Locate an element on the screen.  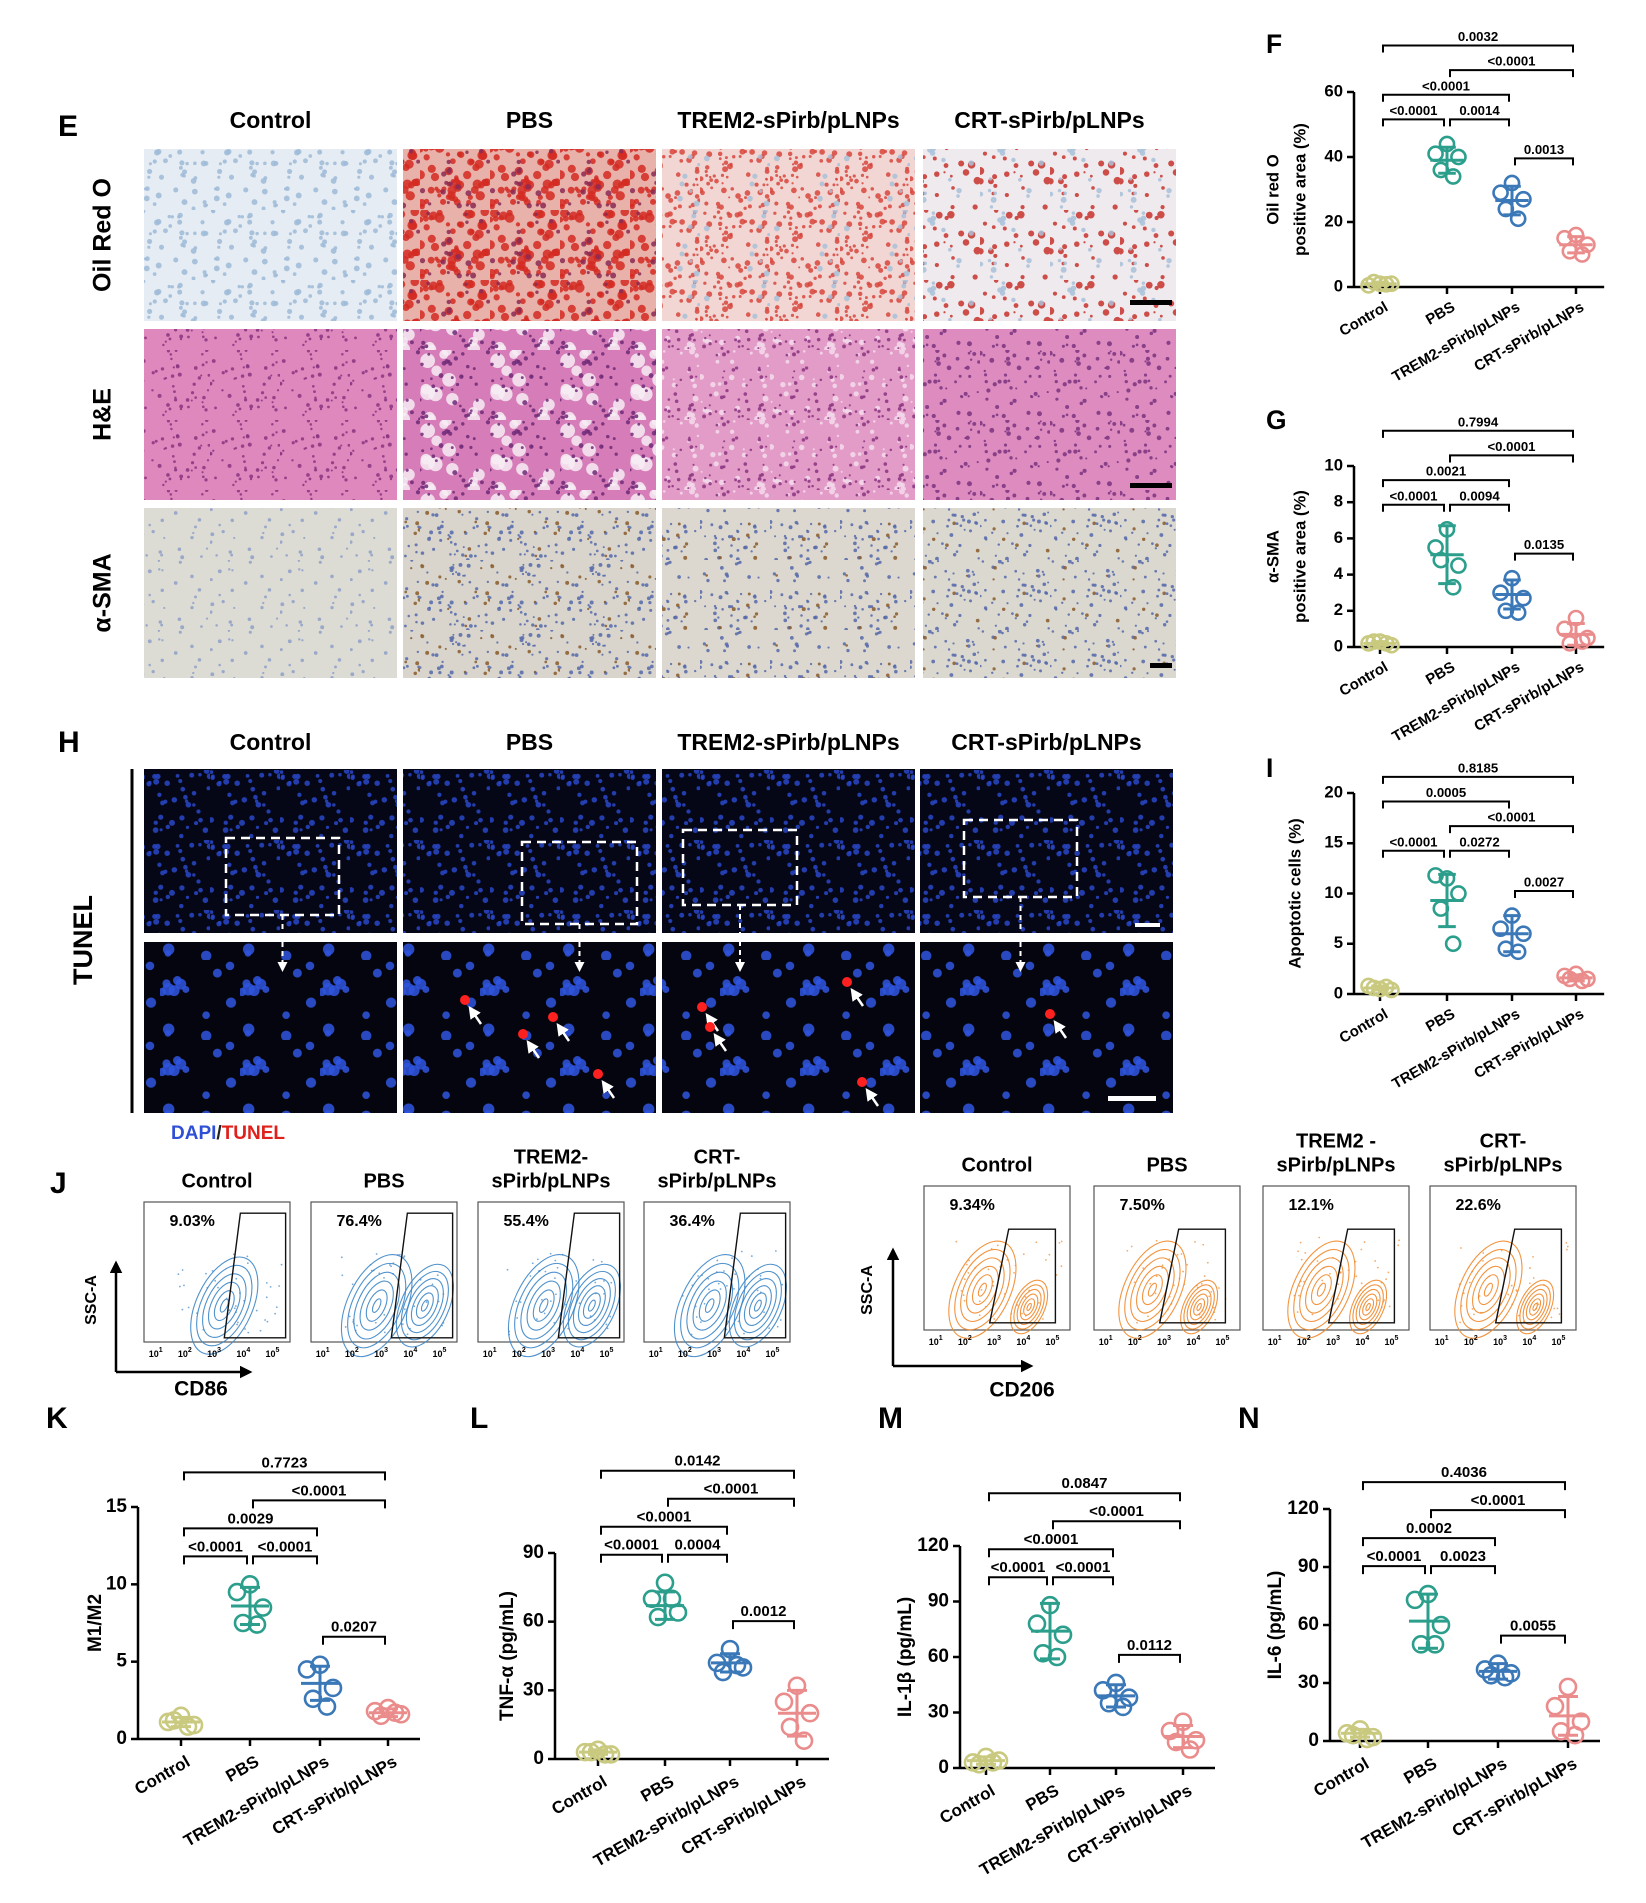
y-tick-label: 90 is located at coordinates (938, 1601).